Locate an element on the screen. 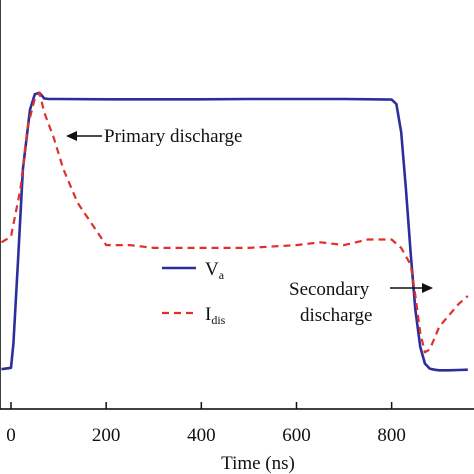 This screenshot has height=474, width=474. x-tick-label-0: 0 is located at coordinates (11, 435).